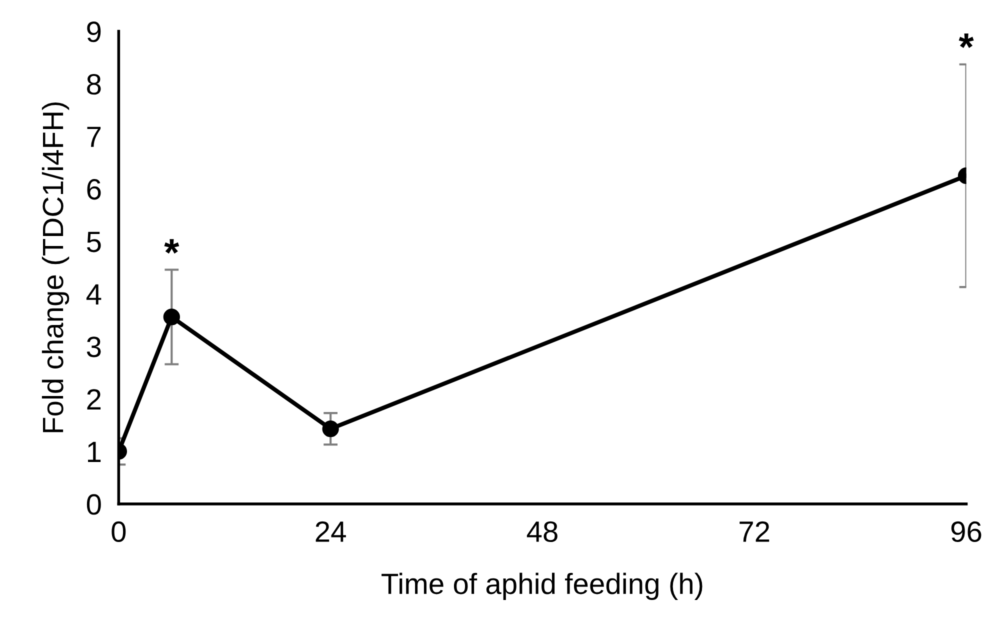 This screenshot has width=989, height=626. What do you see at coordinates (542, 531) in the screenshot?
I see `x-tick-label: 48` at bounding box center [542, 531].